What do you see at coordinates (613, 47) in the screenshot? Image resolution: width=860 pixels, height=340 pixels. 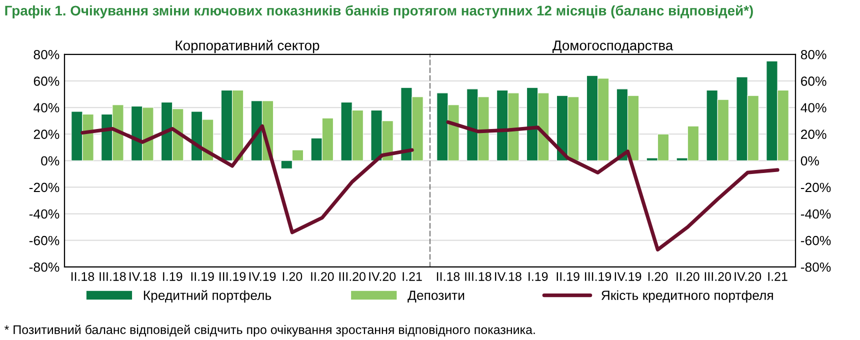 I see `chart-subtitle: Домогосподарства` at bounding box center [613, 47].